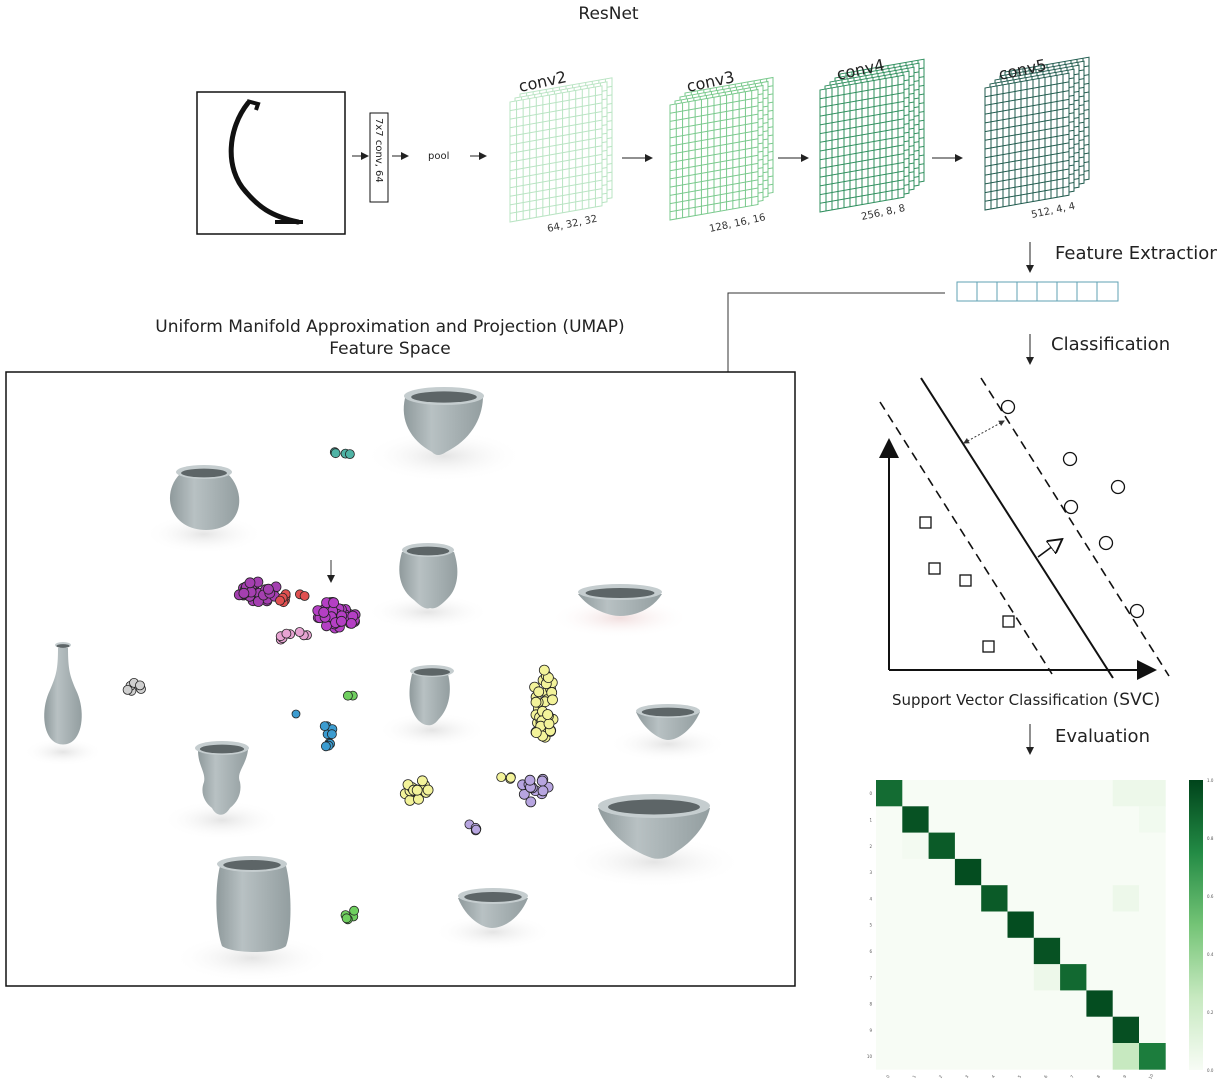 The height and width of the screenshot is (1085, 1217). Describe the element at coordinates (1037, 291) in the screenshot. I see `feature-vector` at that location.